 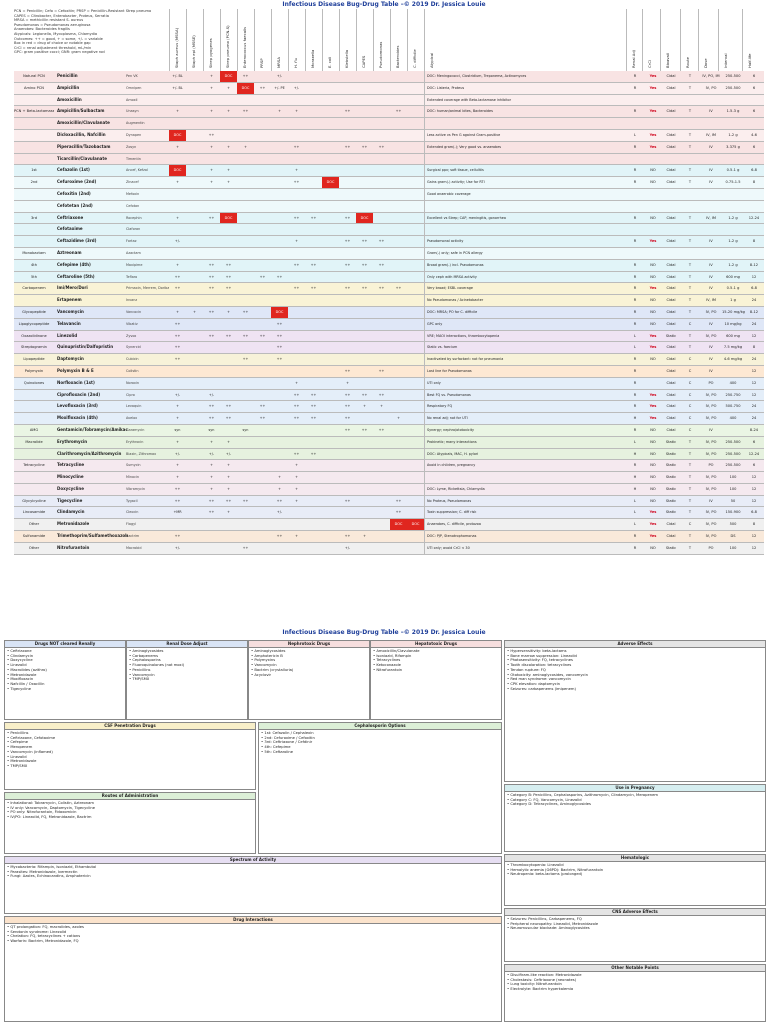 What do you see at coordinates (65, 644) in the screenshot?
I see `summary-box-title: Drugs NOT cleared Renally` at bounding box center [65, 644].